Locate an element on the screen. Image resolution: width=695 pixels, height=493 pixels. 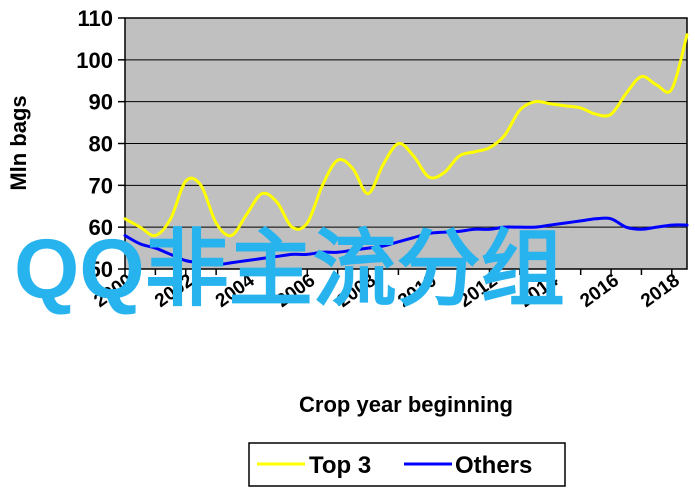
series-line-others is located at coordinates (406, 241).